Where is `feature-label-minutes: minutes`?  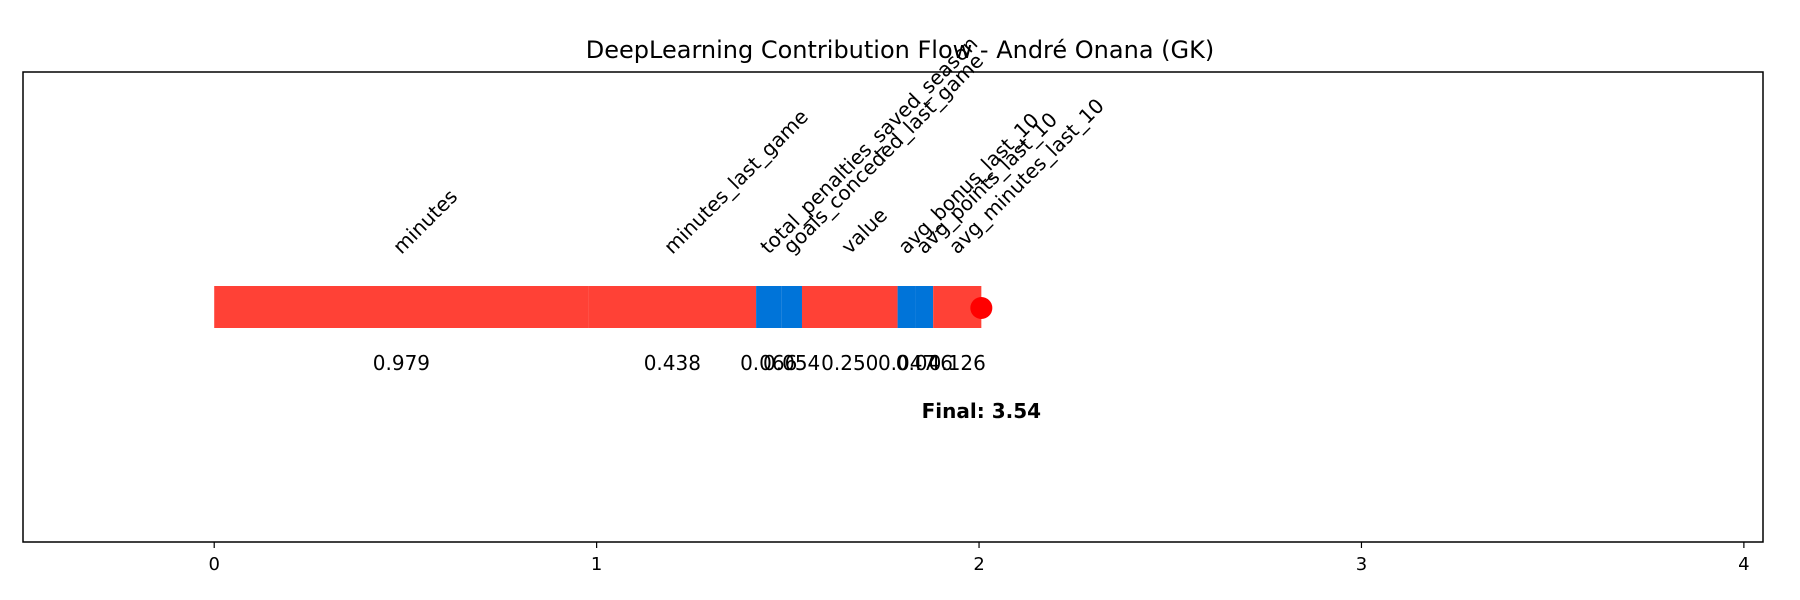 feature-label-minutes: minutes is located at coordinates (425, 221).